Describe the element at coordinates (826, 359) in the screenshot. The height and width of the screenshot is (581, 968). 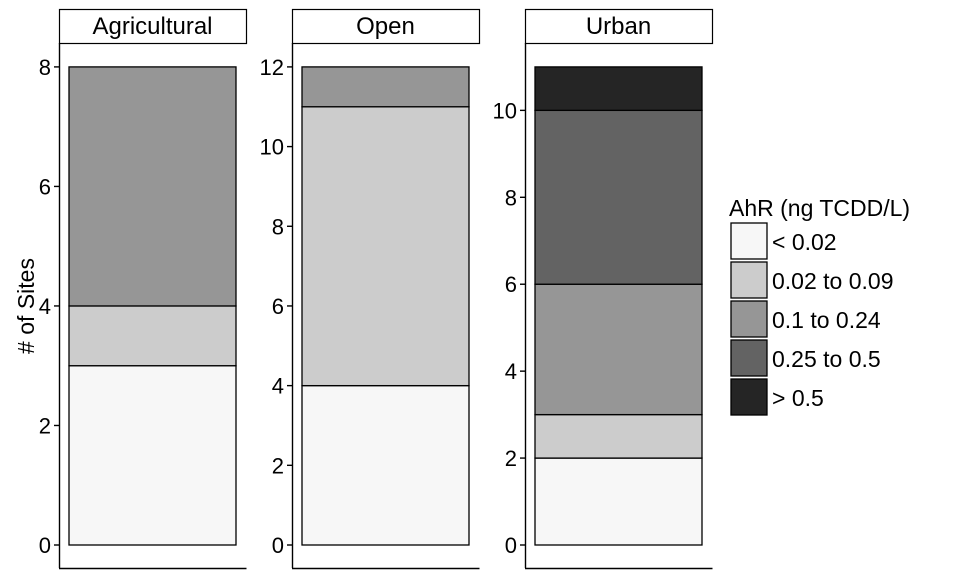
I see `legend-label: 0.25 to 0.5` at that location.